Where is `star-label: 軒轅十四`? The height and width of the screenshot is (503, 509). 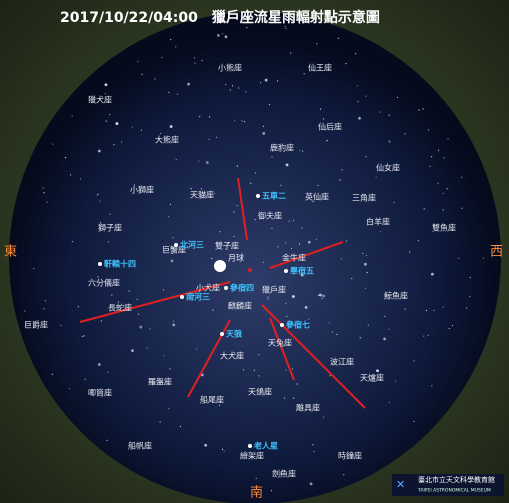 star-label: 軒轅十四 is located at coordinates (120, 264).